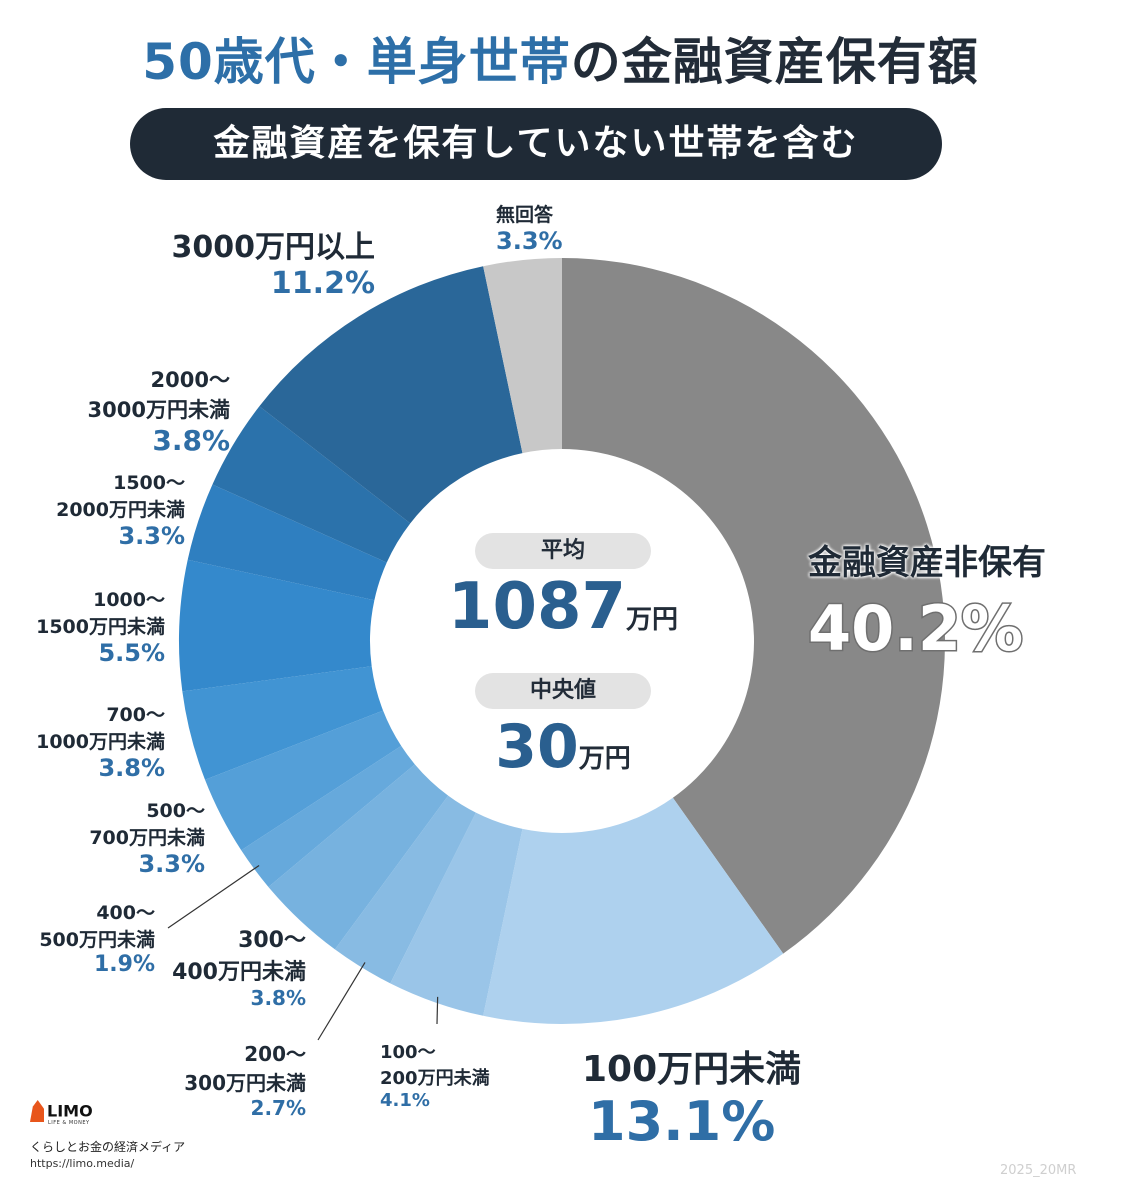 The width and height of the screenshot is (1121, 1200). Describe the element at coordinates (405, 1100) in the screenshot. I see `label-100-200-pct: 4.1%` at that location.